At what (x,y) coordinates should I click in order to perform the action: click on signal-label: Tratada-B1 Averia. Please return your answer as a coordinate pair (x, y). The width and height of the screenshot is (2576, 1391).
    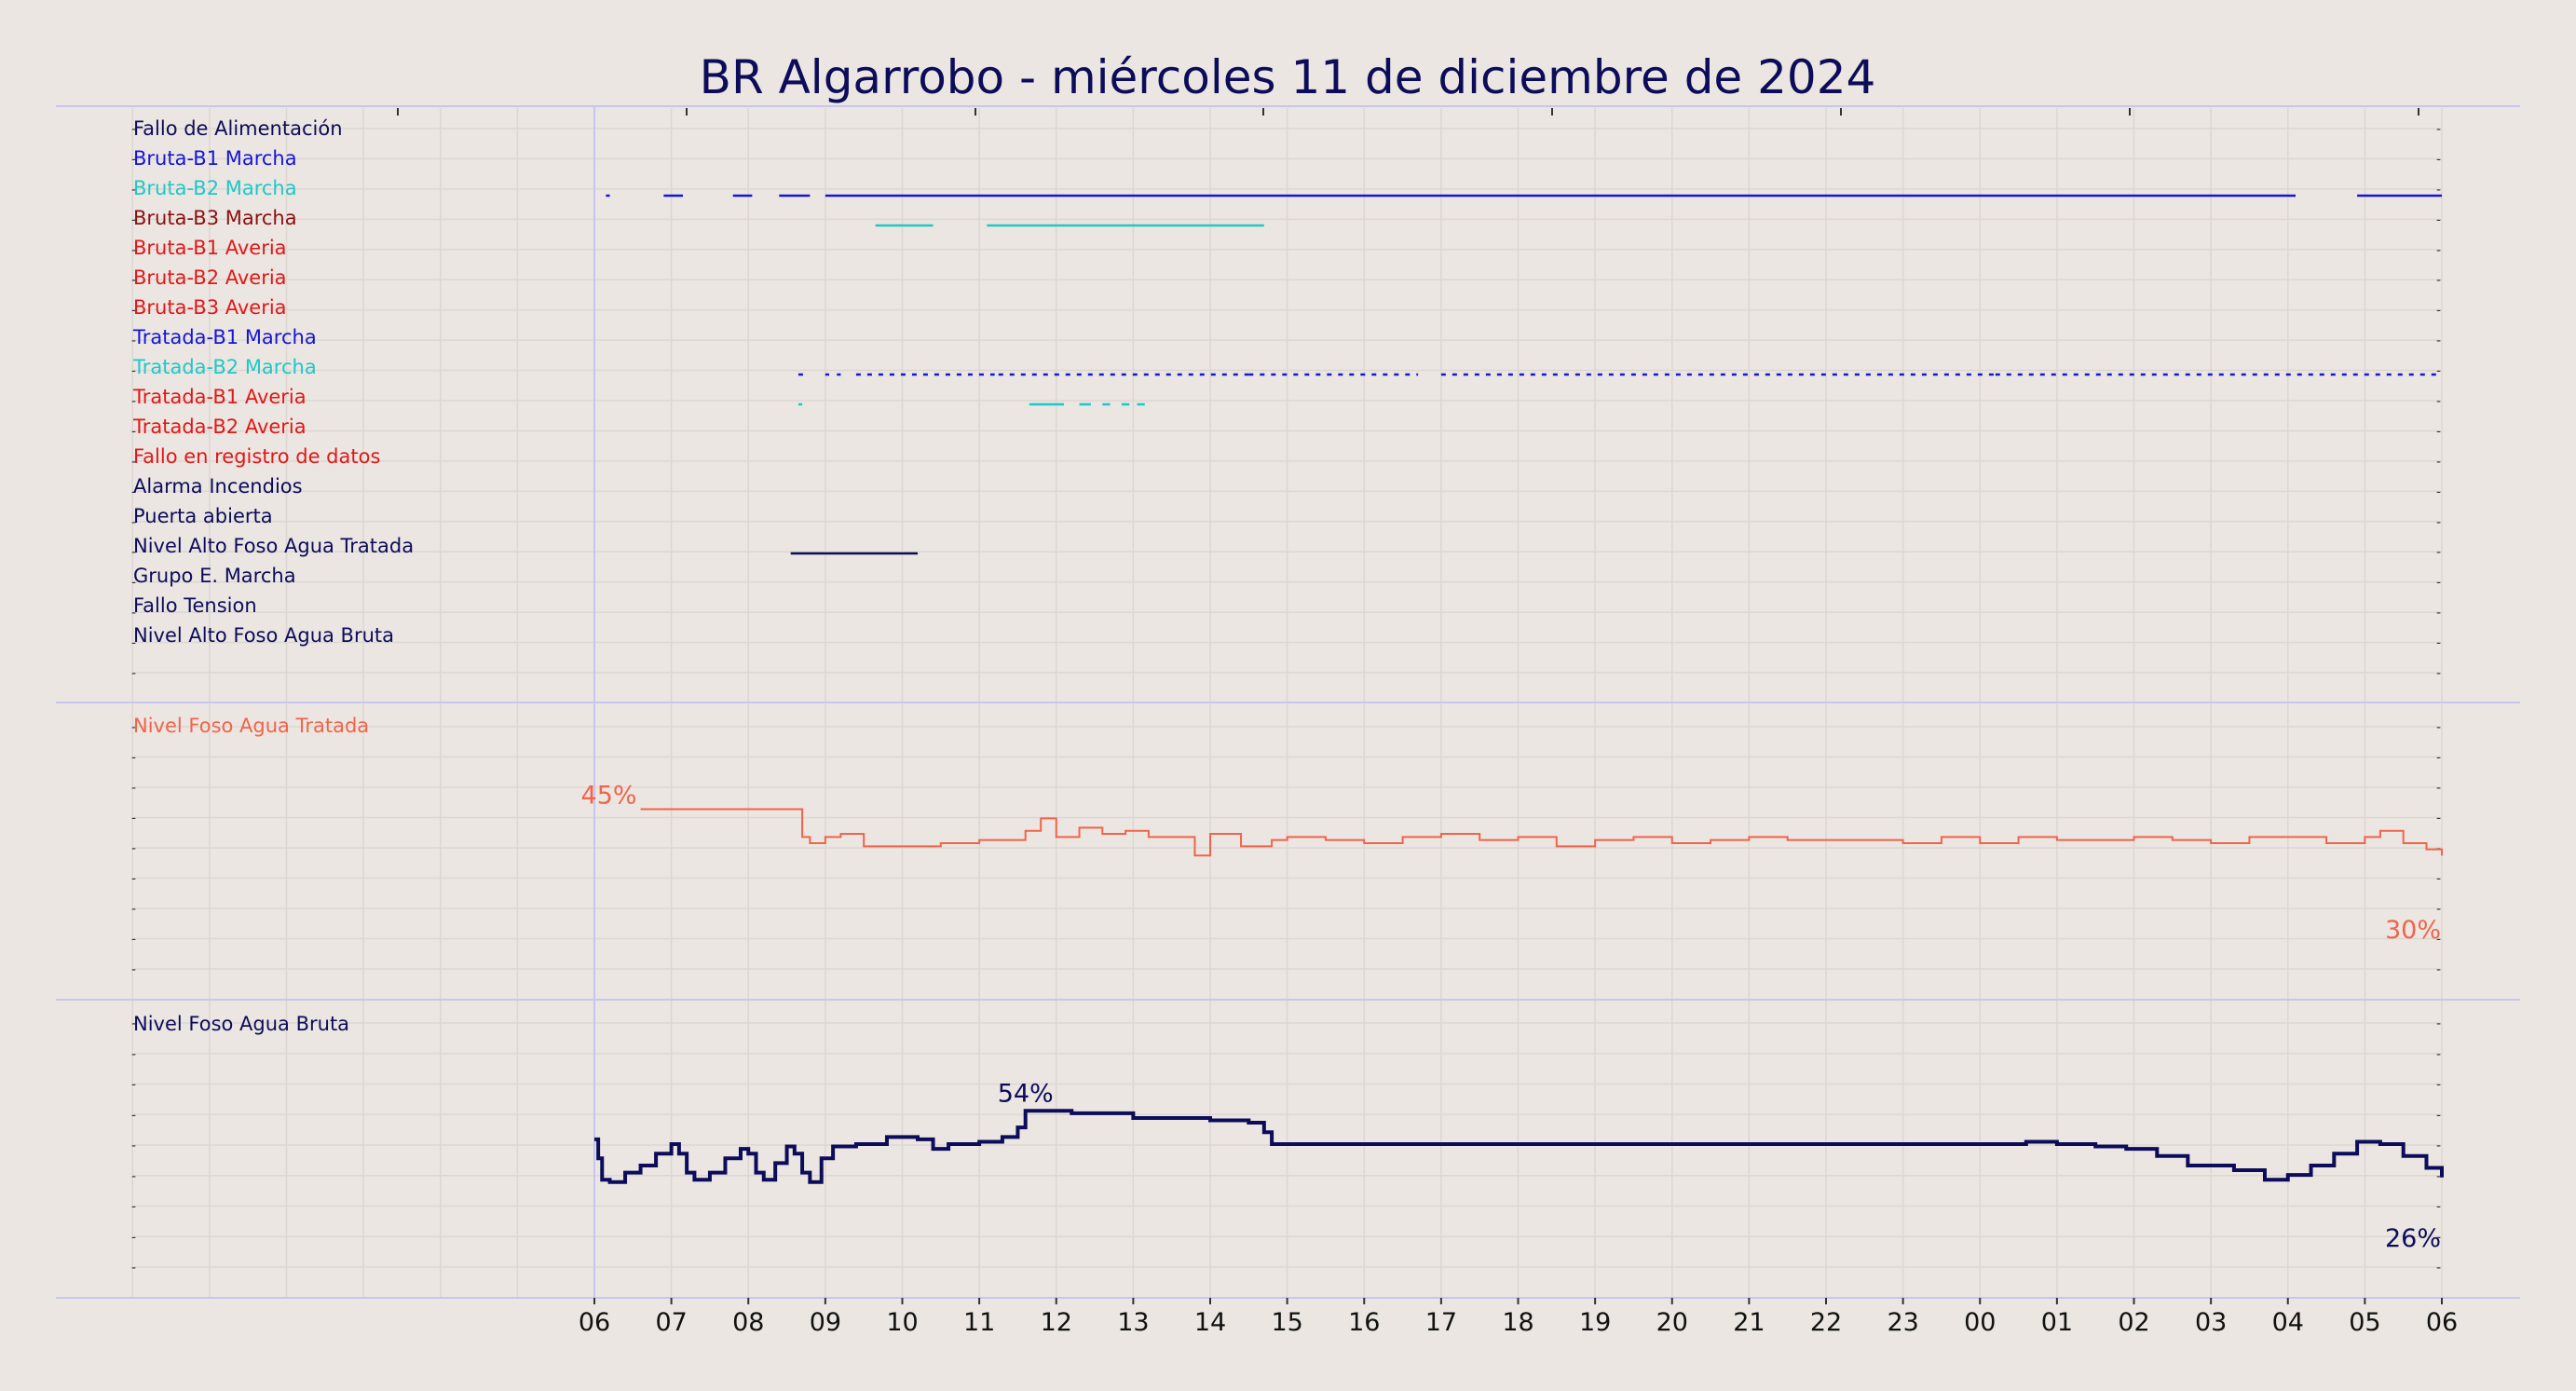
    Looking at the image, I should click on (219, 397).